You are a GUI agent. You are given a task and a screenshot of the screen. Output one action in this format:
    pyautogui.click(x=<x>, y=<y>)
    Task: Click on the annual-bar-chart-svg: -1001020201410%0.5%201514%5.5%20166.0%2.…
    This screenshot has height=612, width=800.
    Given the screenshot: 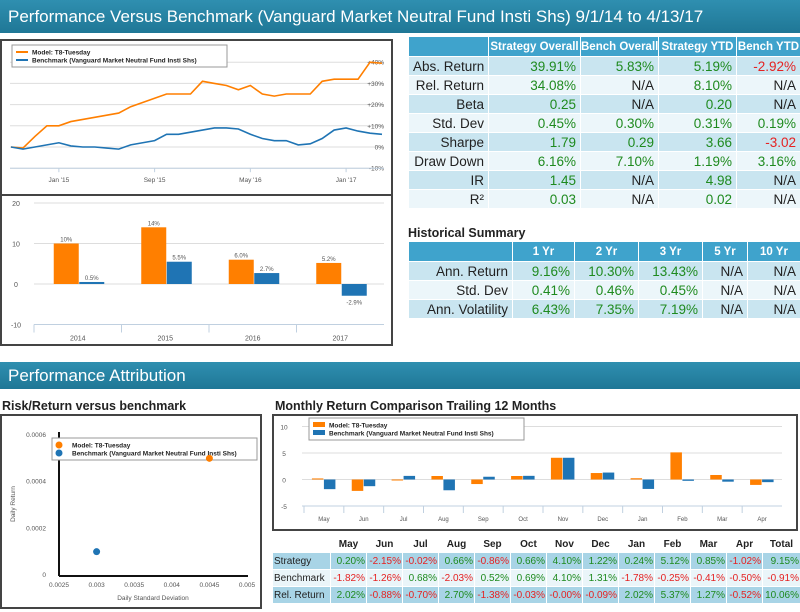 What is the action you would take?
    pyautogui.click(x=196, y=270)
    